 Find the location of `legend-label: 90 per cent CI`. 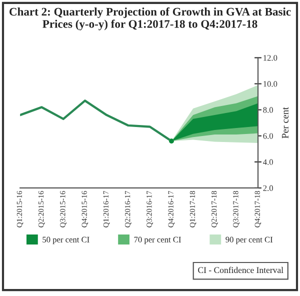

legend-label: 90 per cent CI is located at coordinates (249, 240).